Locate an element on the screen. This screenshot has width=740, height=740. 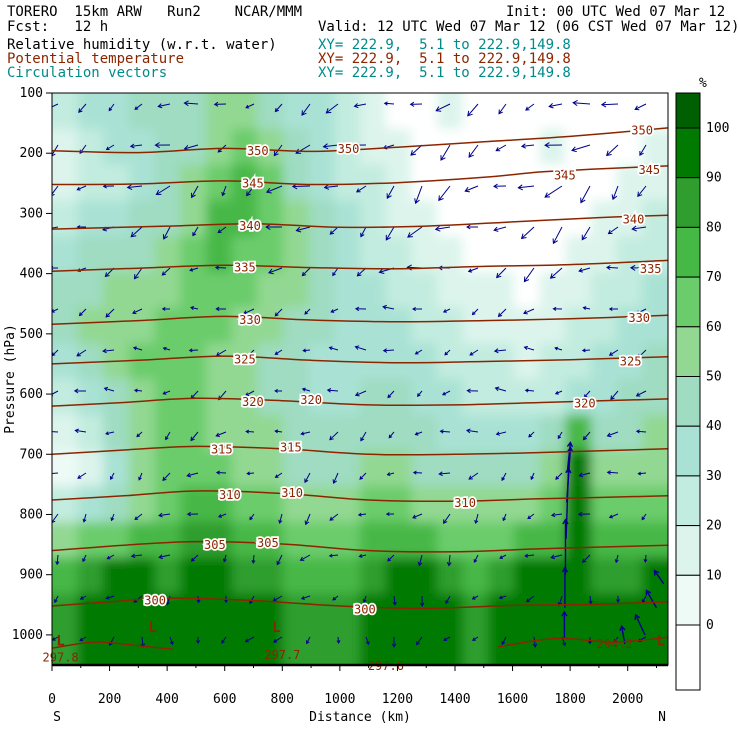
colorbar-tick-label: 80 is located at coordinates (714, 227).